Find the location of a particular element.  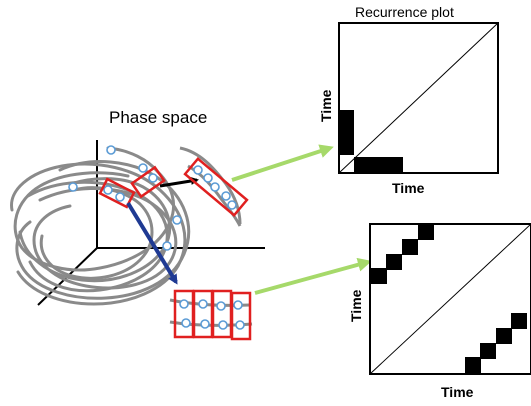

zoomed-neighborhood-box is located at coordinates (216, 187).